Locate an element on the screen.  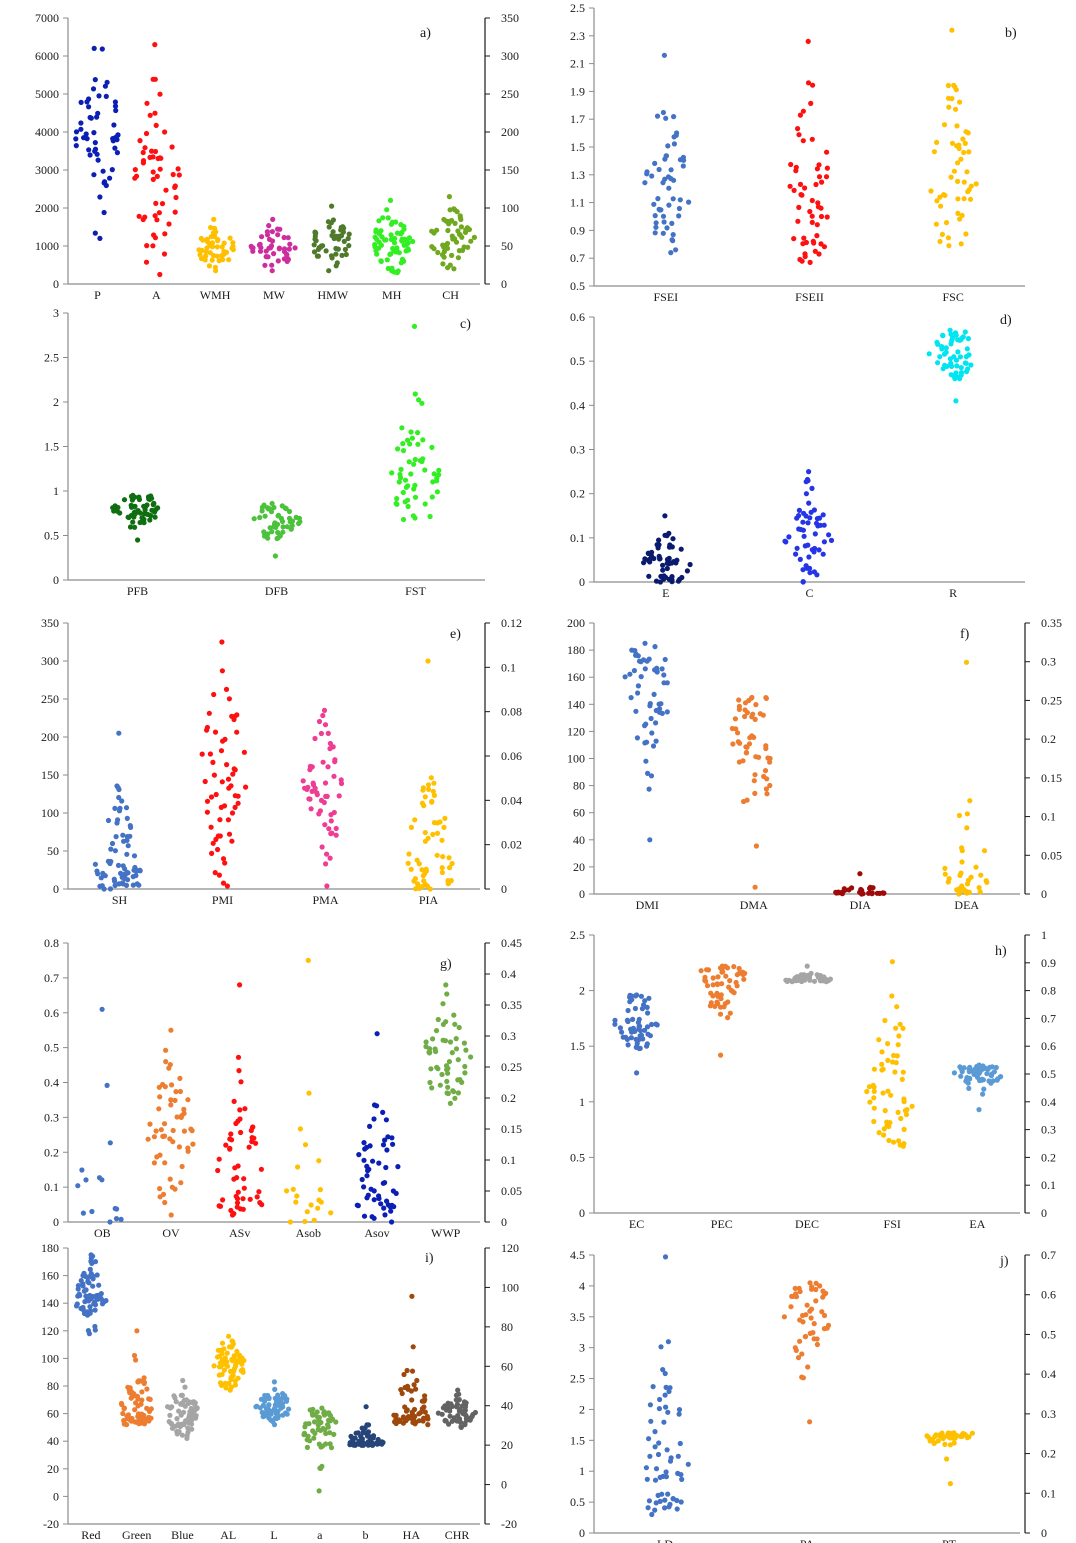
series-HA is located at coordinates (411, 1360).